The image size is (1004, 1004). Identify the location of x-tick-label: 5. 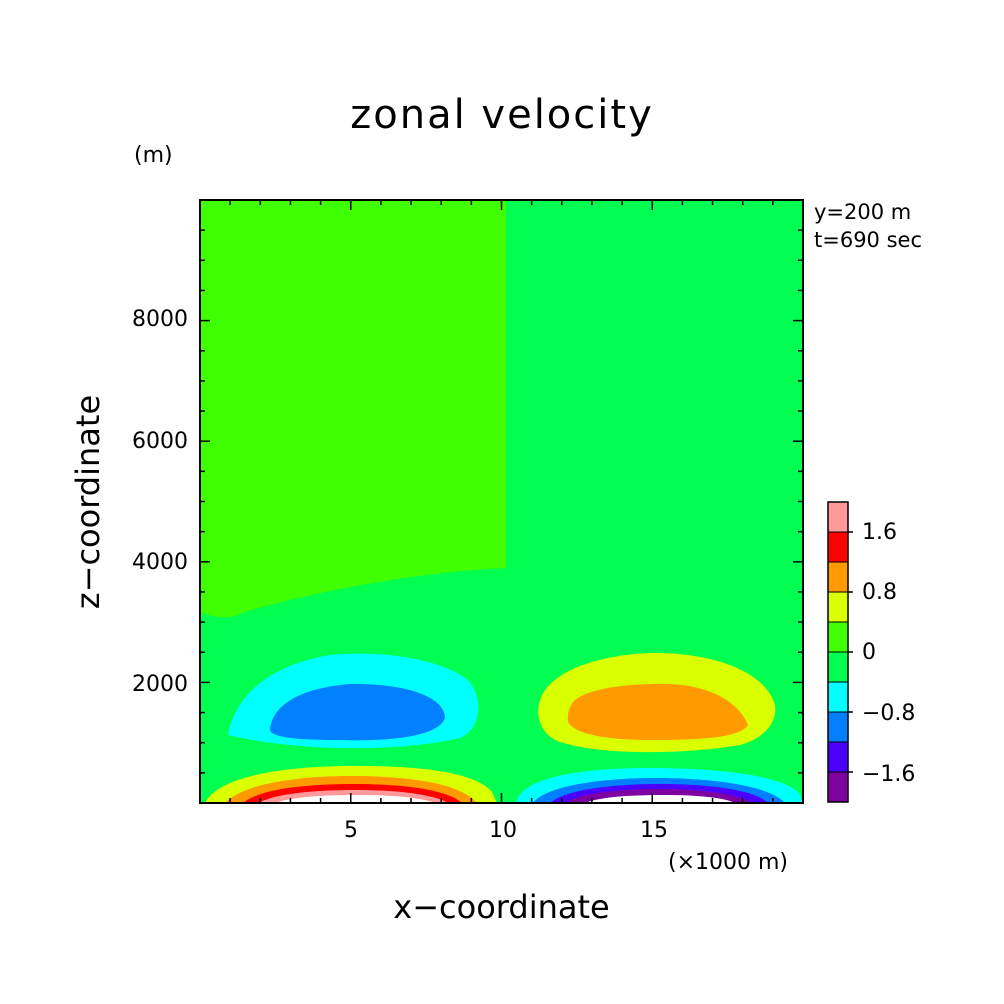
(351, 830).